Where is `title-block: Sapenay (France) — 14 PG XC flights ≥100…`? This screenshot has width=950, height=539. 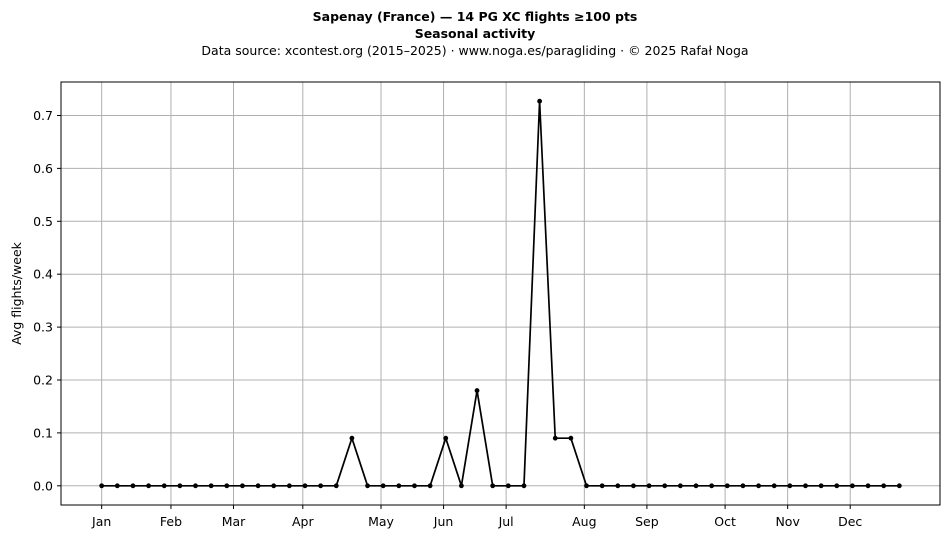
title-block: Sapenay (France) — 14 PG XC flights ≥100… is located at coordinates (475, 34).